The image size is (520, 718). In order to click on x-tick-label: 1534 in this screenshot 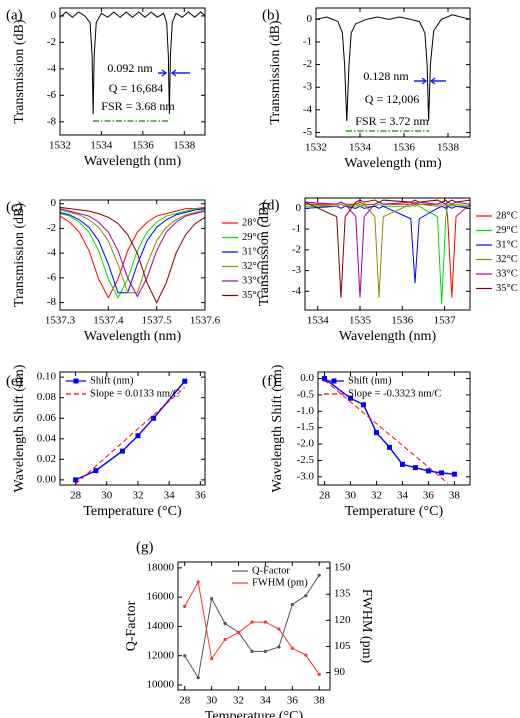, I will do `click(101, 146)`.